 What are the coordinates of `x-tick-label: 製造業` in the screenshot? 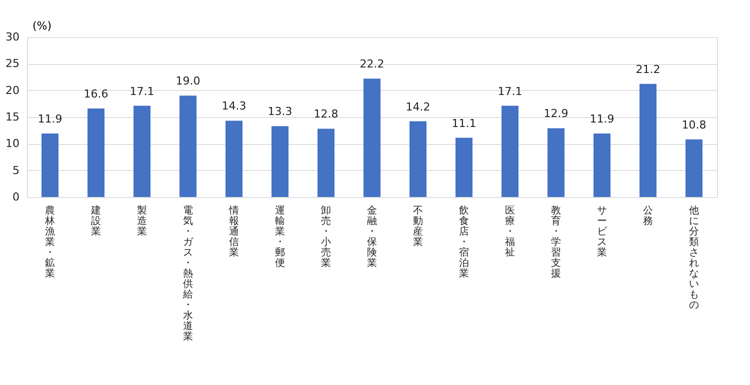 It's located at (142, 221).